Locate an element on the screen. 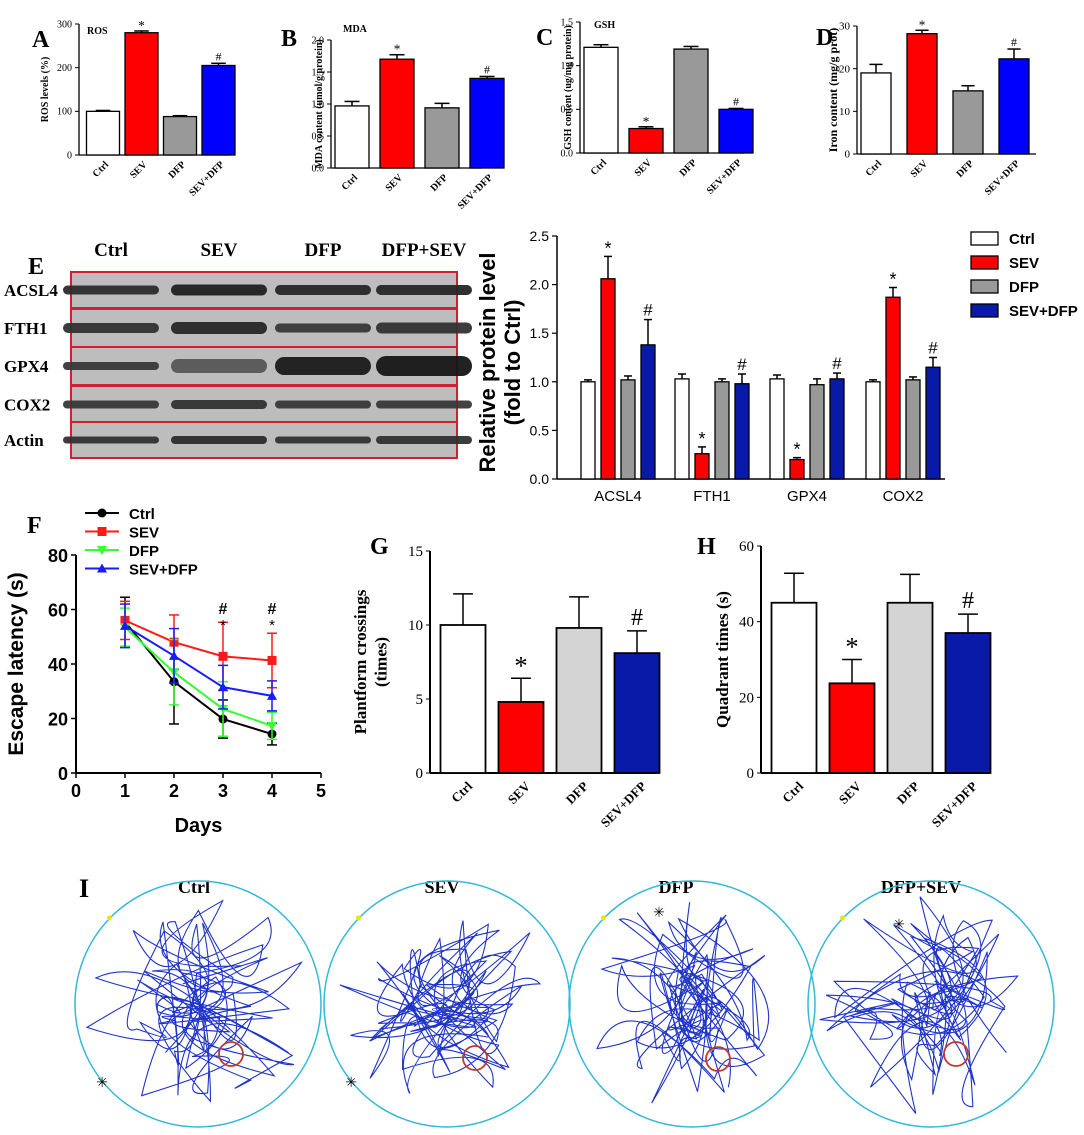 The height and width of the screenshot is (1135, 1084). bar-E-COX2-SEV+DFP is located at coordinates (933, 423).